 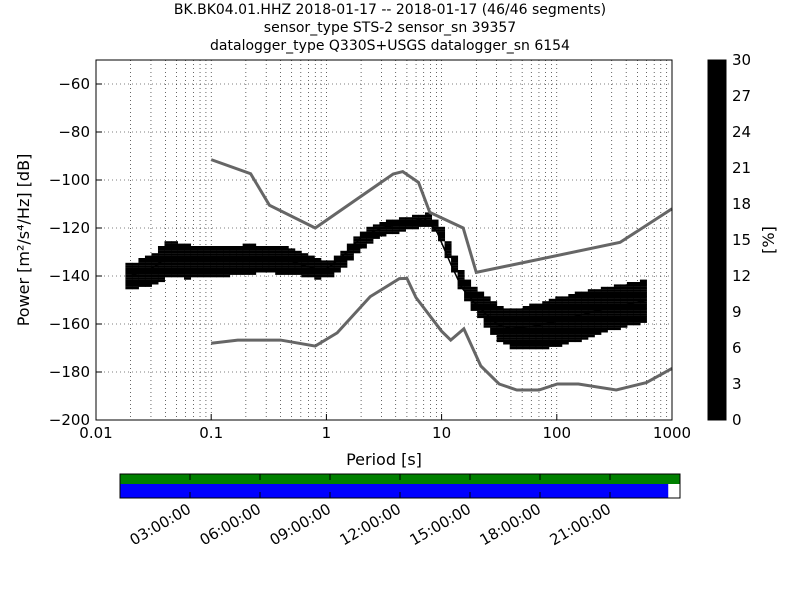 What do you see at coordinates (327, 433) in the screenshot?
I see `x-tick-label: 1` at bounding box center [327, 433].